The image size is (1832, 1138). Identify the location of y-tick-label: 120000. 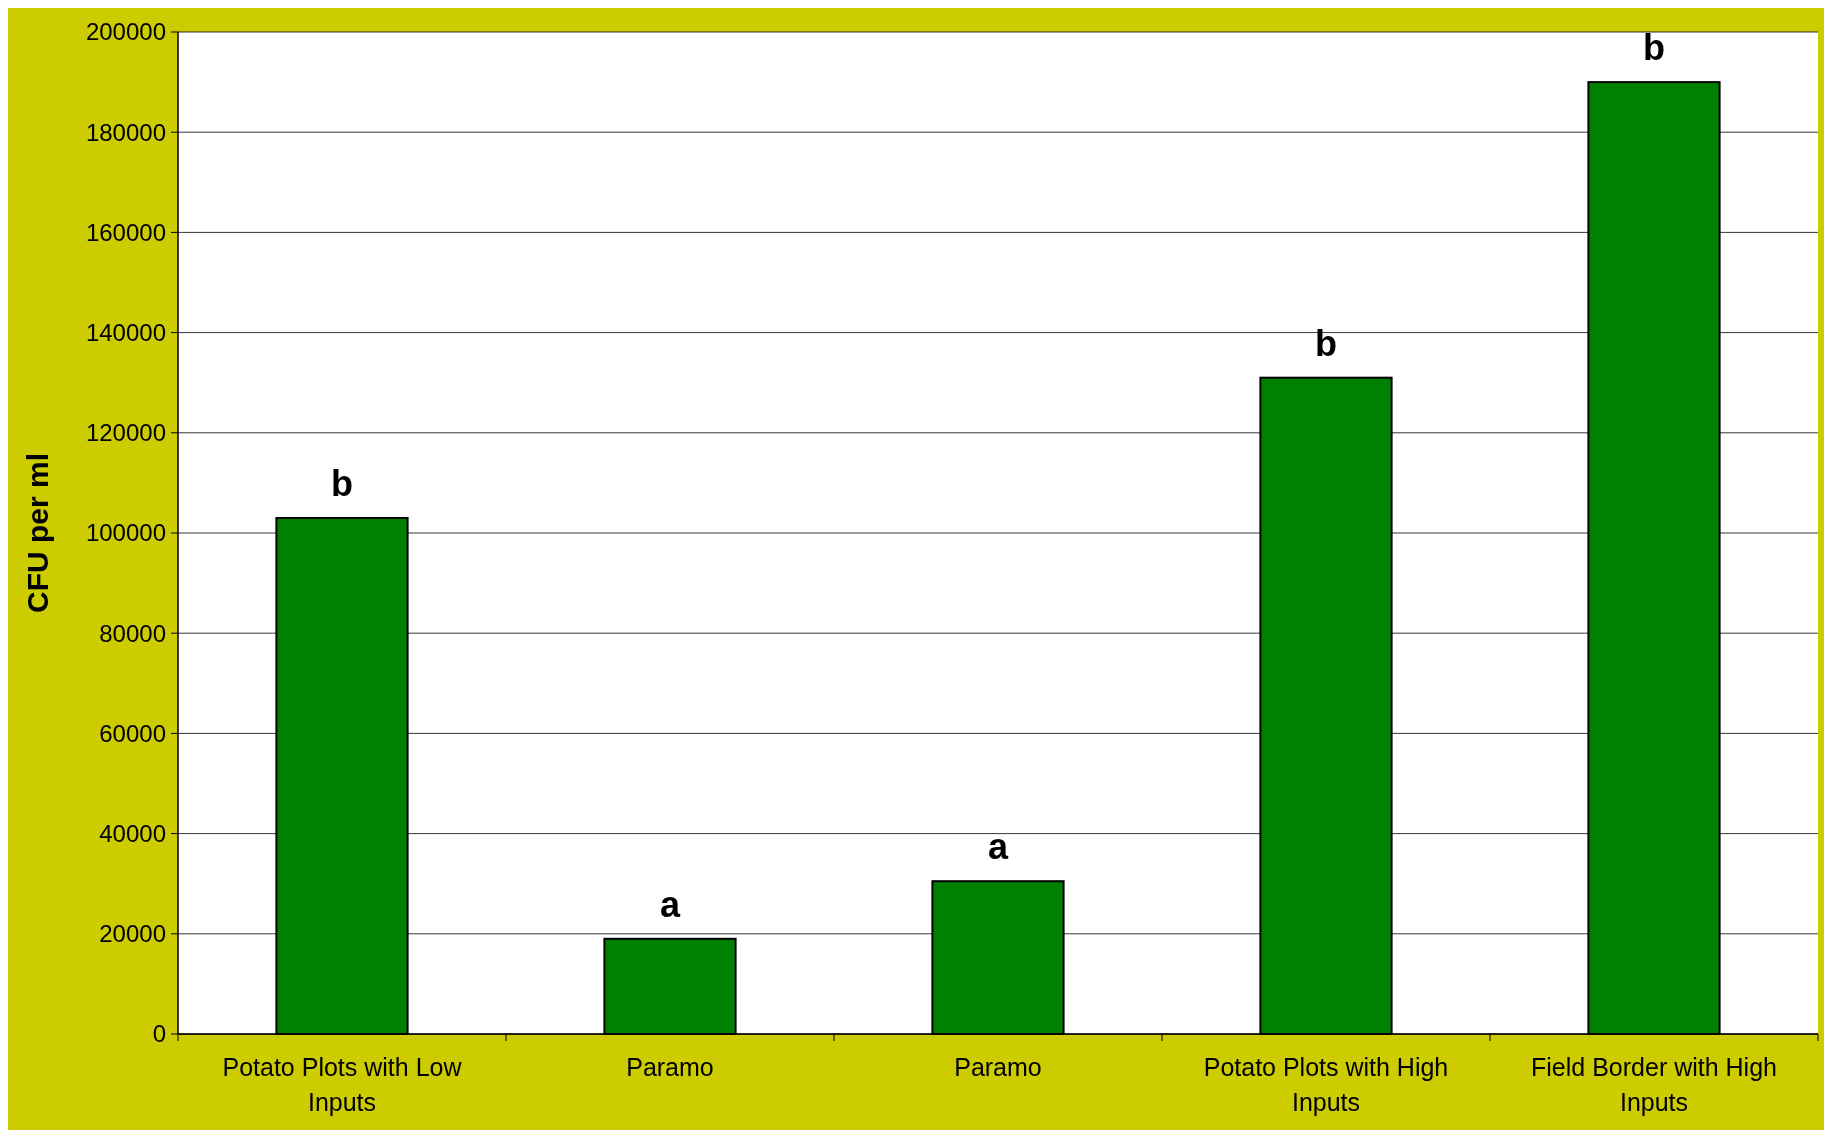
(125, 433).